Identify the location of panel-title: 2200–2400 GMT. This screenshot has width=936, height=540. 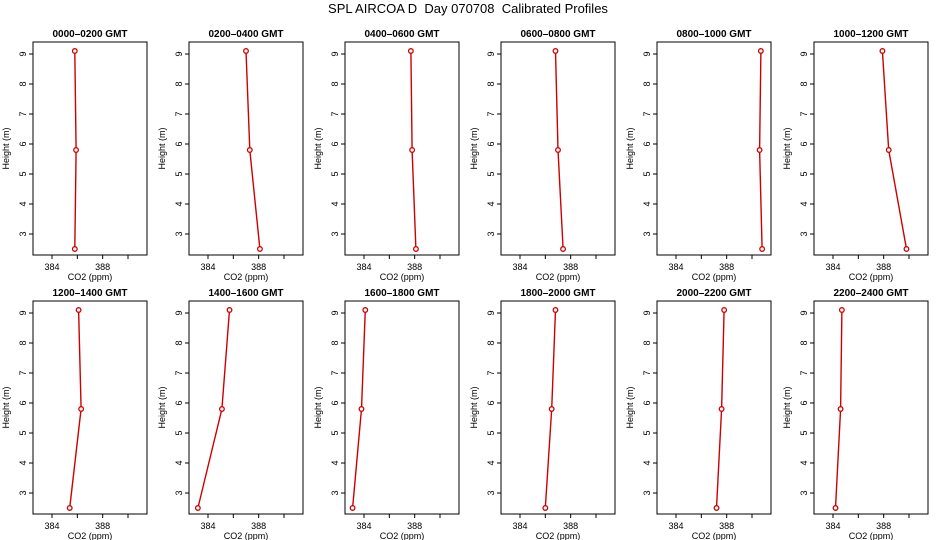
(870, 293).